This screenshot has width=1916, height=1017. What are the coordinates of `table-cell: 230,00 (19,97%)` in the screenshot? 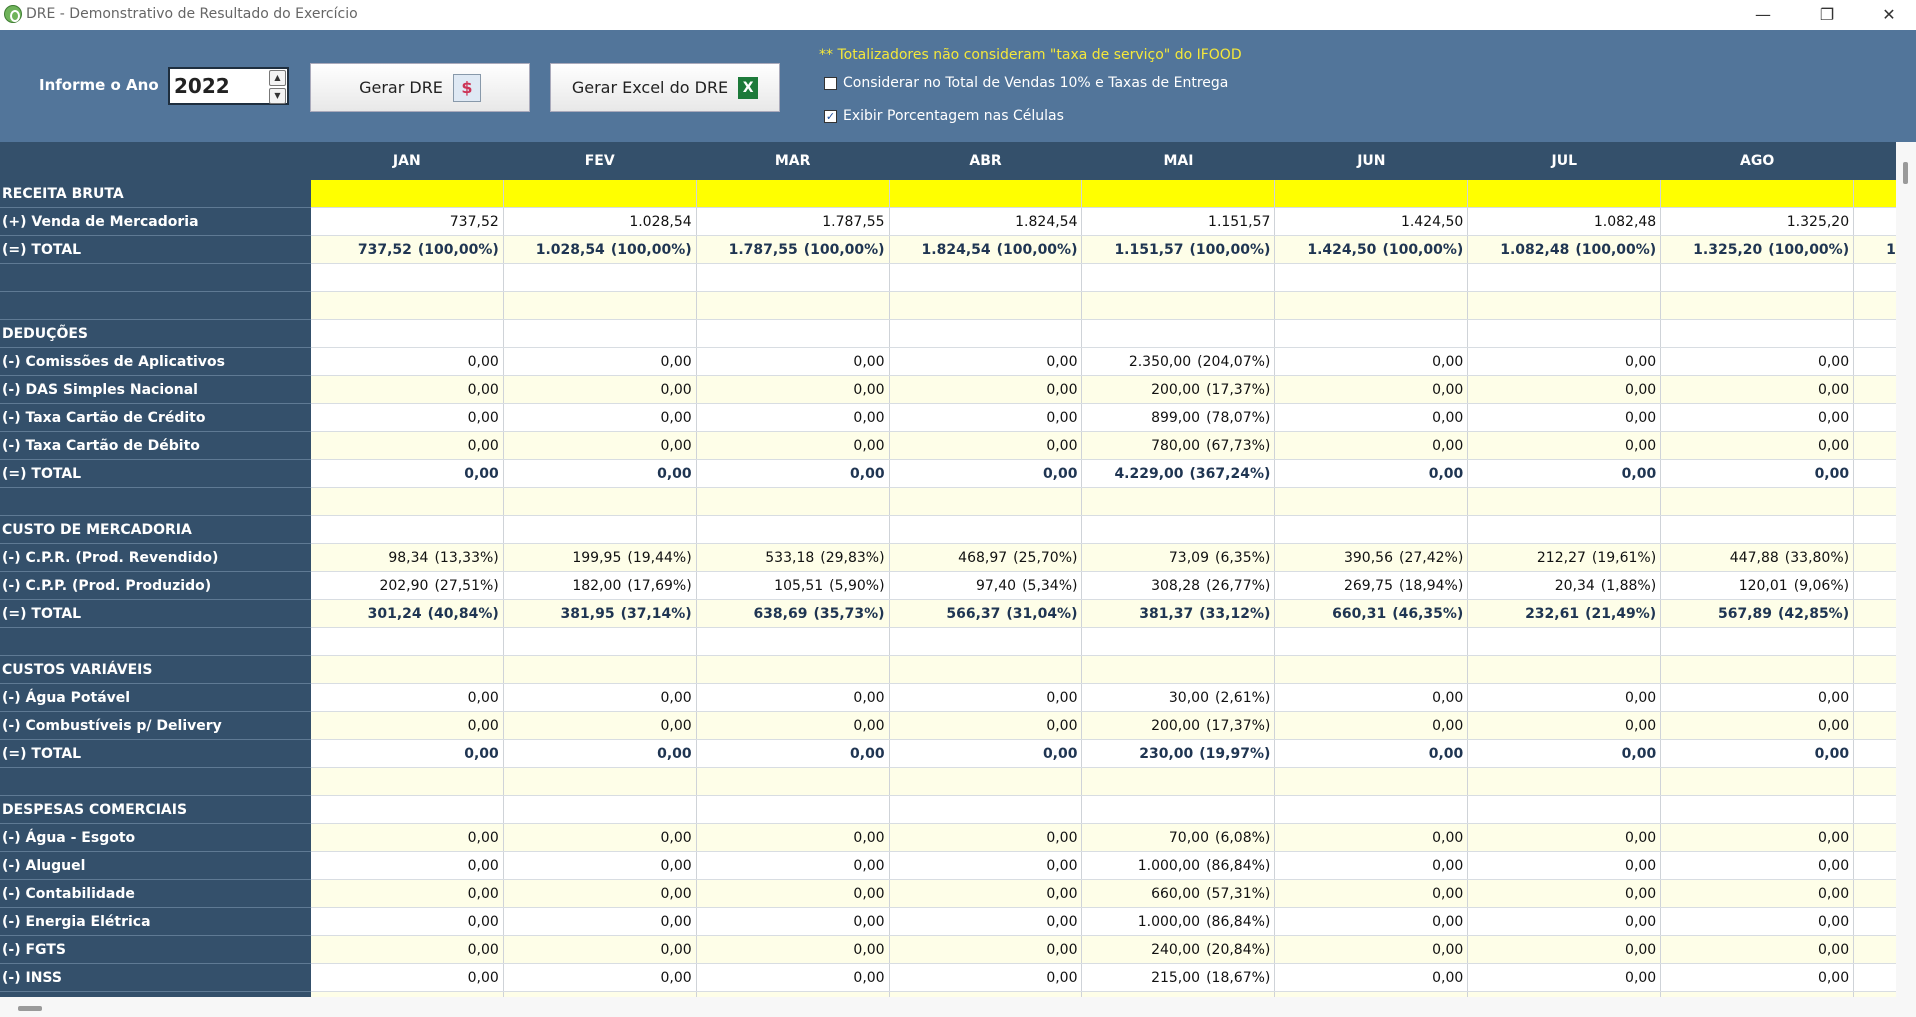 It's located at (1178, 753).